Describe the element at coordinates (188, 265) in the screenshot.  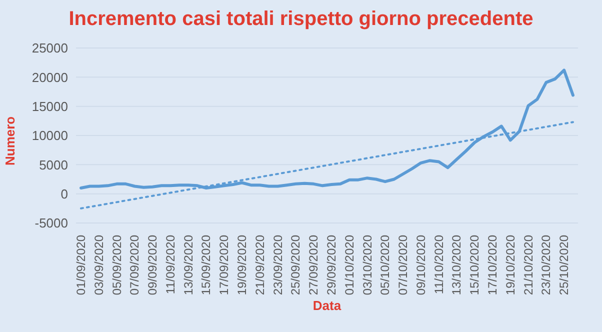
I see `x-tick-label: 13/09/2020` at that location.